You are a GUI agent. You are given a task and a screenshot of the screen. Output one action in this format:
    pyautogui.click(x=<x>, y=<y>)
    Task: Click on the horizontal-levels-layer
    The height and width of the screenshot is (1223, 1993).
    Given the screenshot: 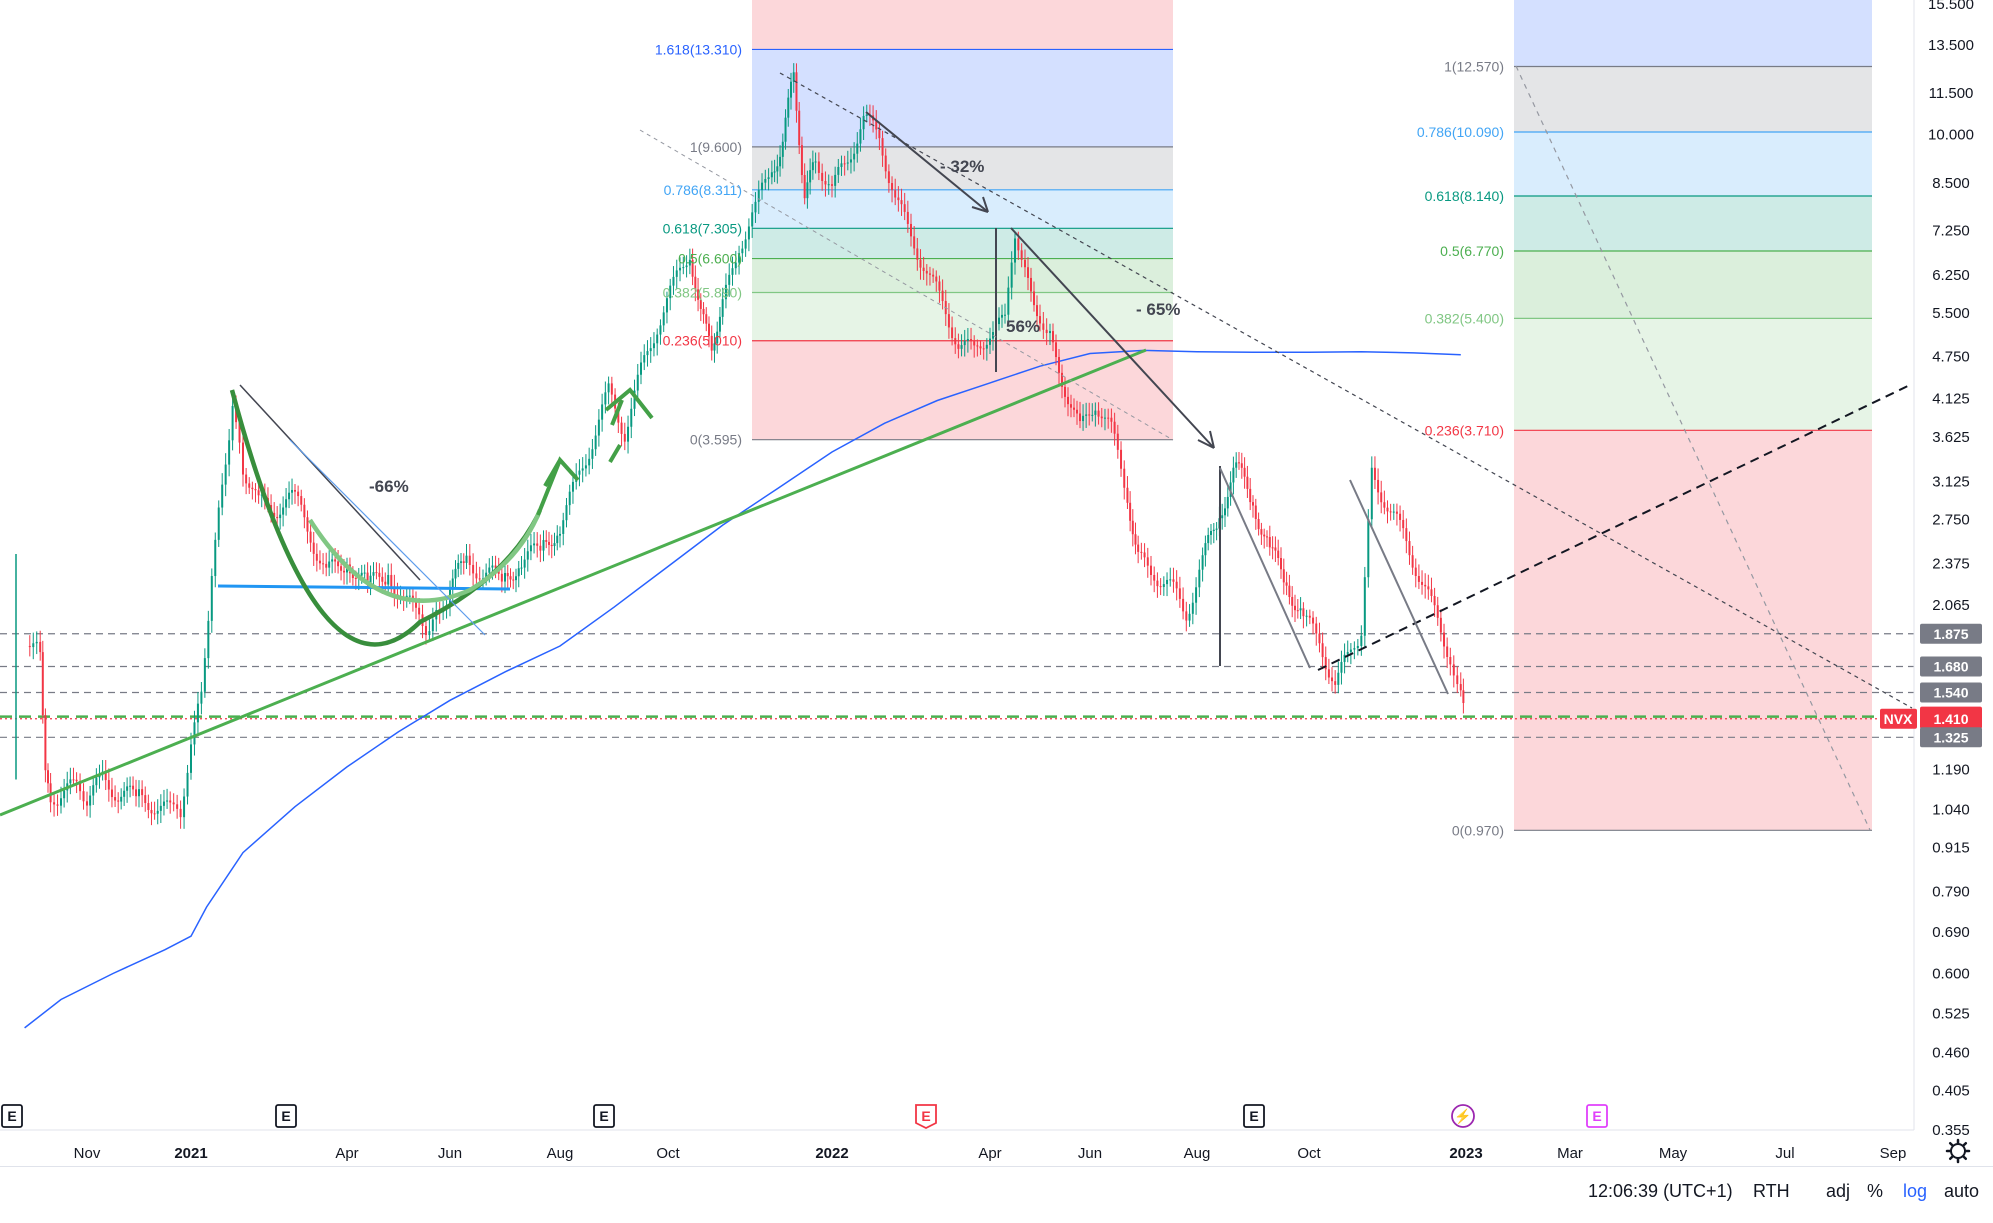 What is the action you would take?
    pyautogui.click(x=957, y=685)
    